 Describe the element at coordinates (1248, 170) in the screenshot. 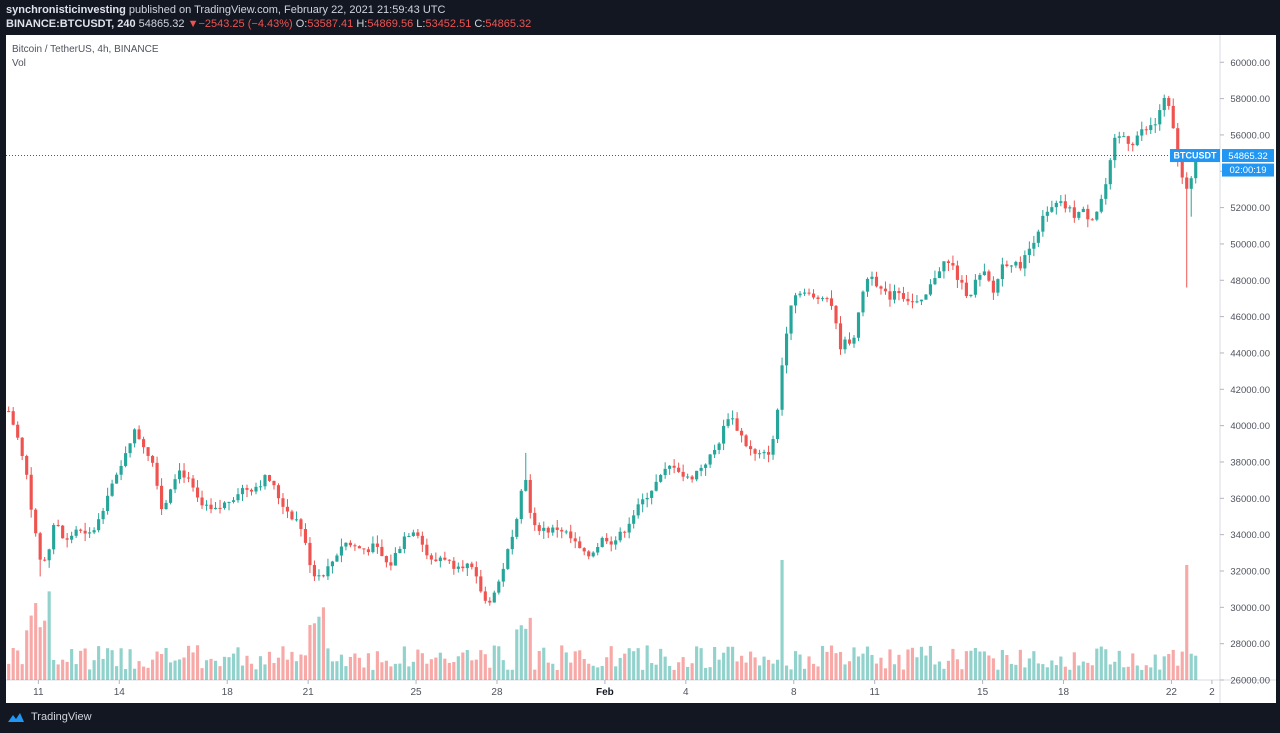

I see `countdown-label: 02:00:19` at that location.